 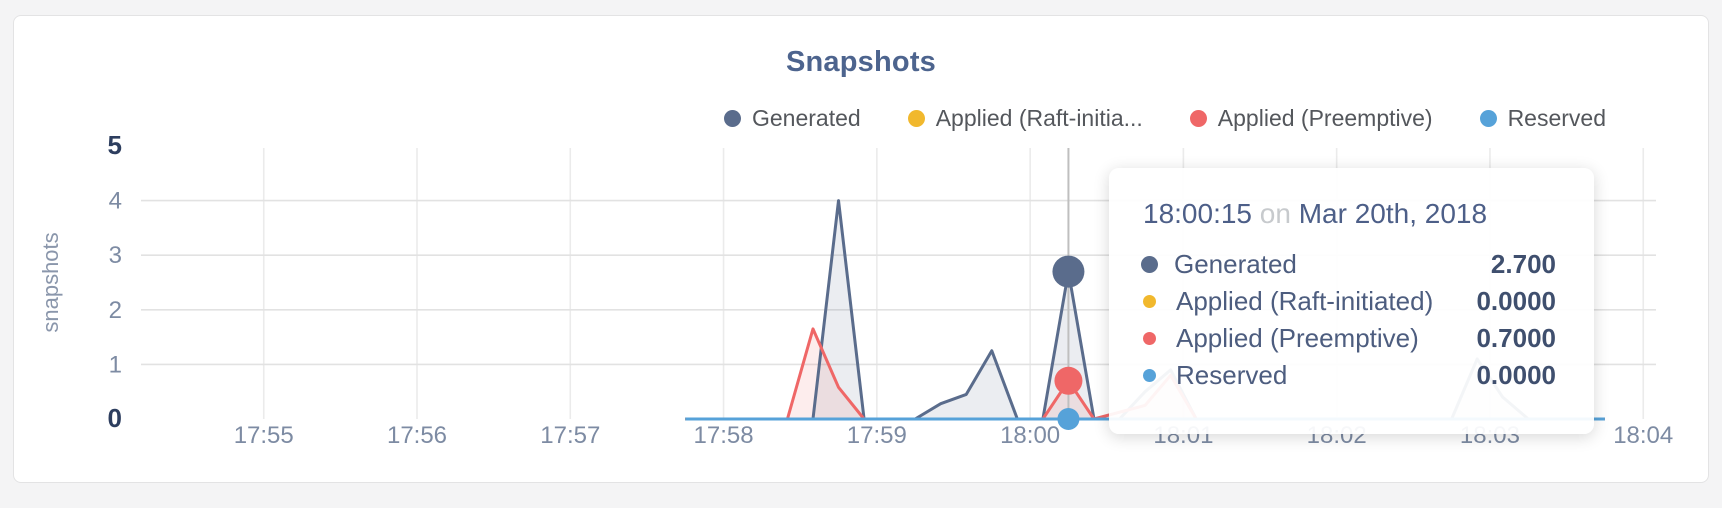 What do you see at coordinates (1523, 264) in the screenshot?
I see `tooltip-series-value: 2.700` at bounding box center [1523, 264].